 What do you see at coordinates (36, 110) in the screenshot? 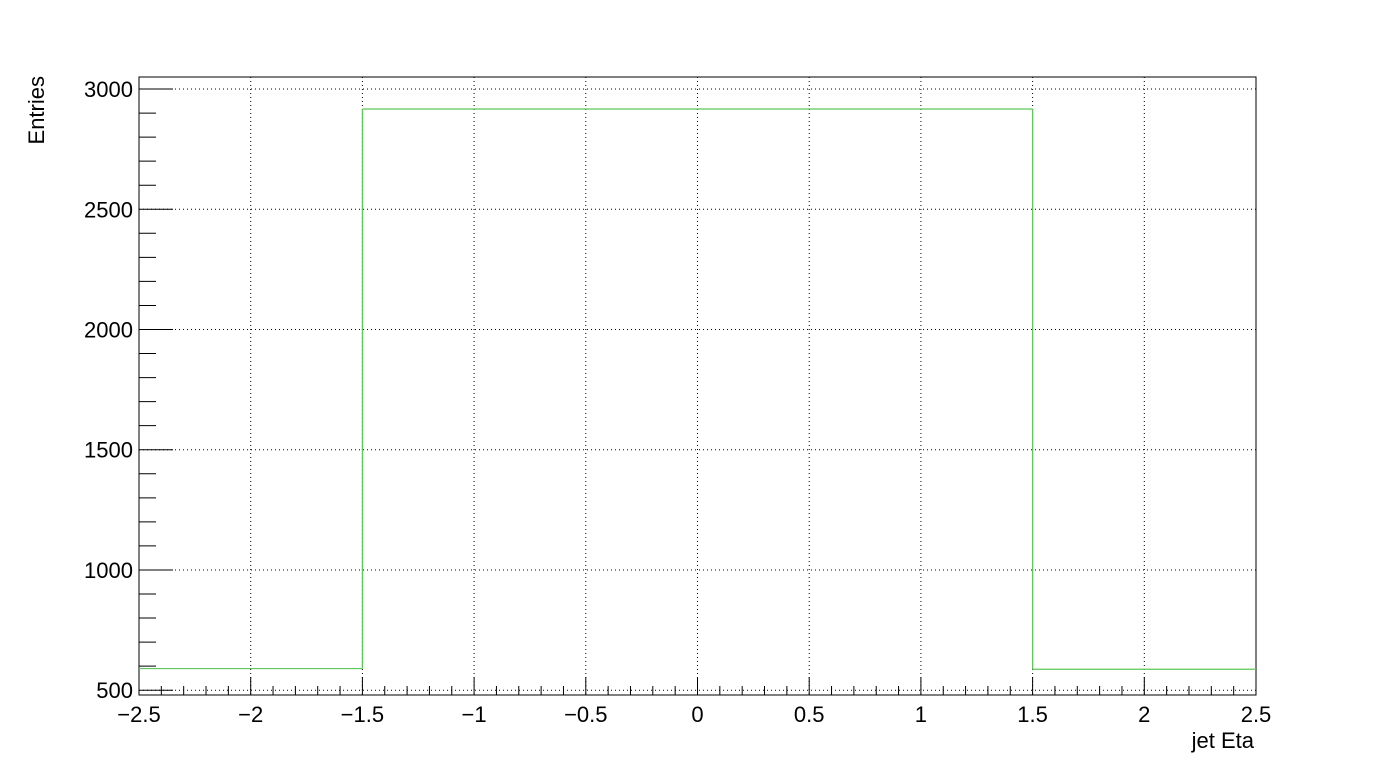
I see `y-axis-title: Entries` at bounding box center [36, 110].